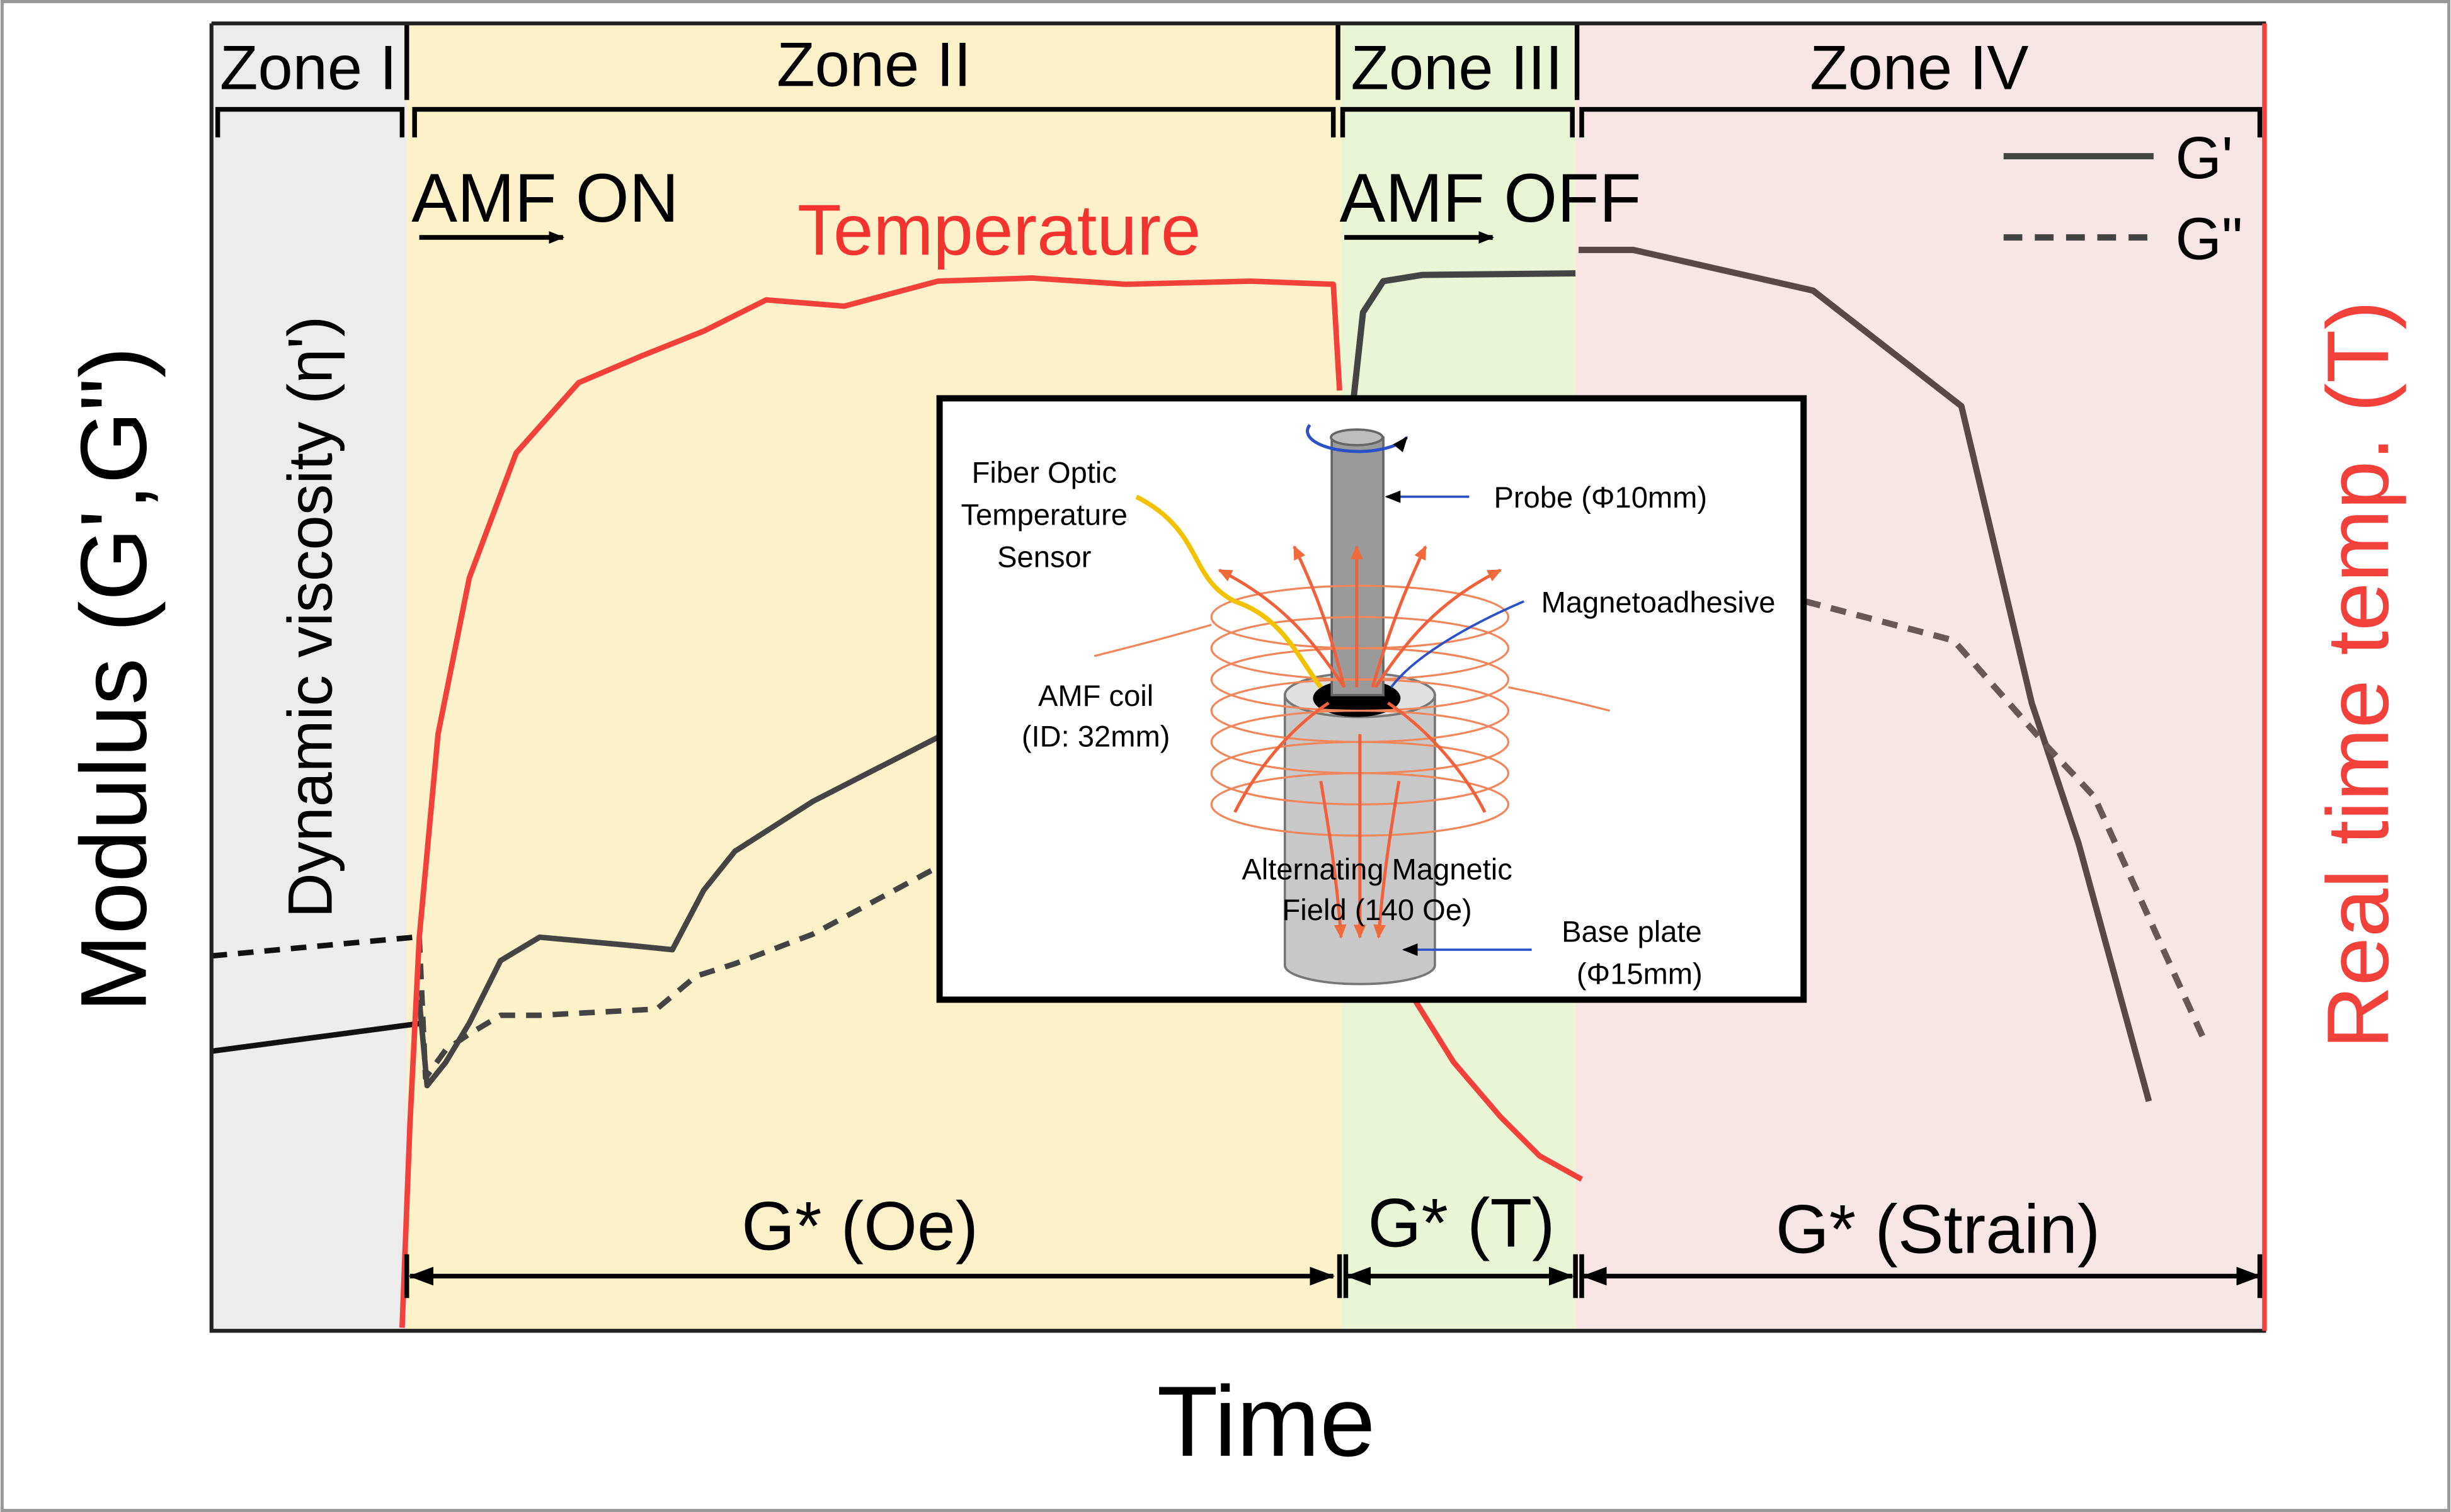  What do you see at coordinates (1919, 68) in the screenshot?
I see `zone-label: Zone IV` at bounding box center [1919, 68].